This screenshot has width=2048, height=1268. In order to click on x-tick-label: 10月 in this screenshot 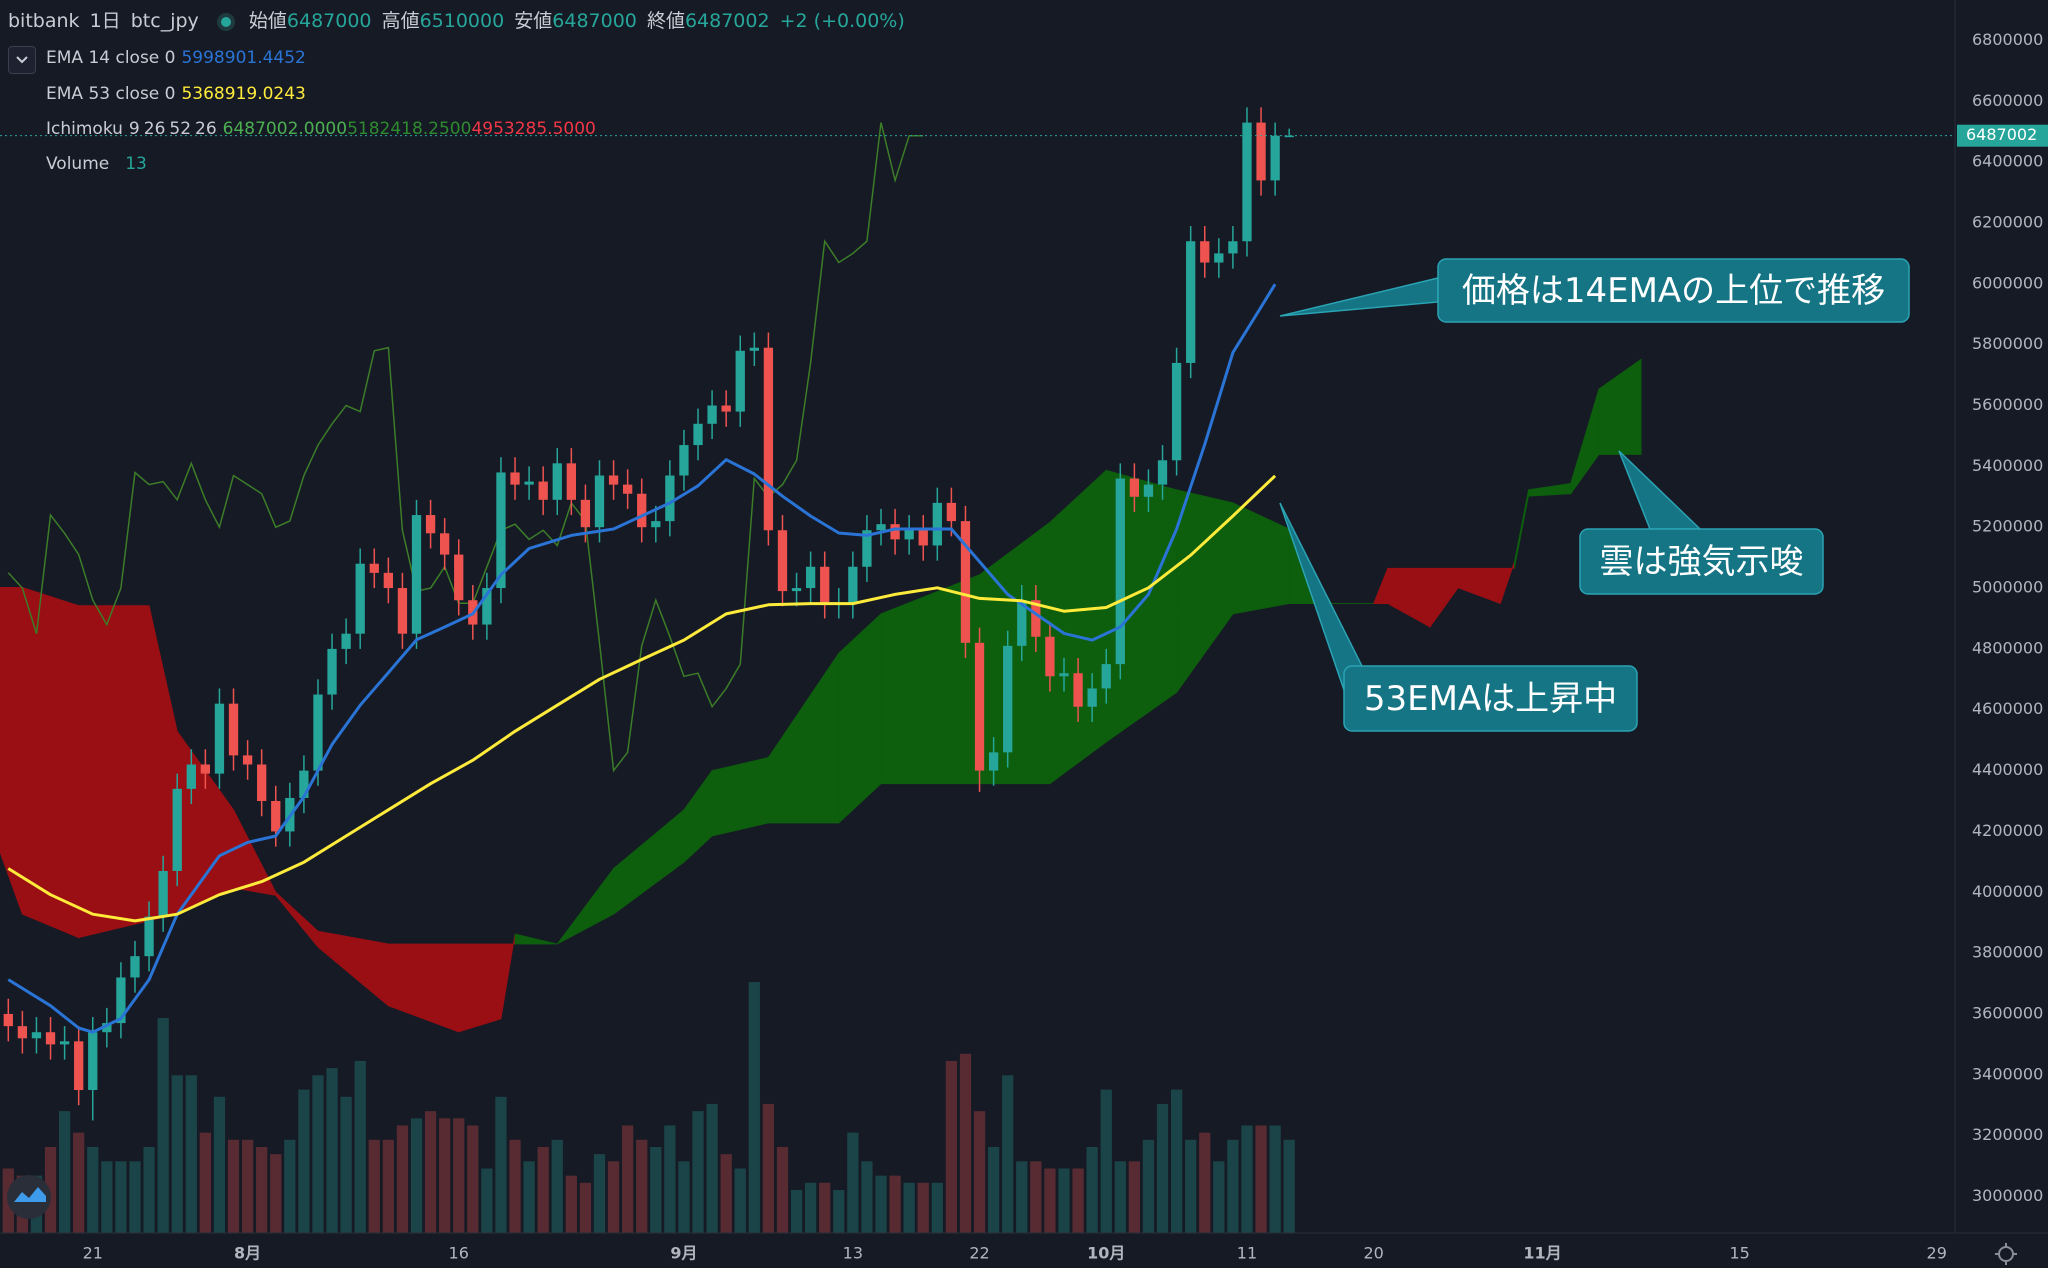, I will do `click(1106, 1253)`.